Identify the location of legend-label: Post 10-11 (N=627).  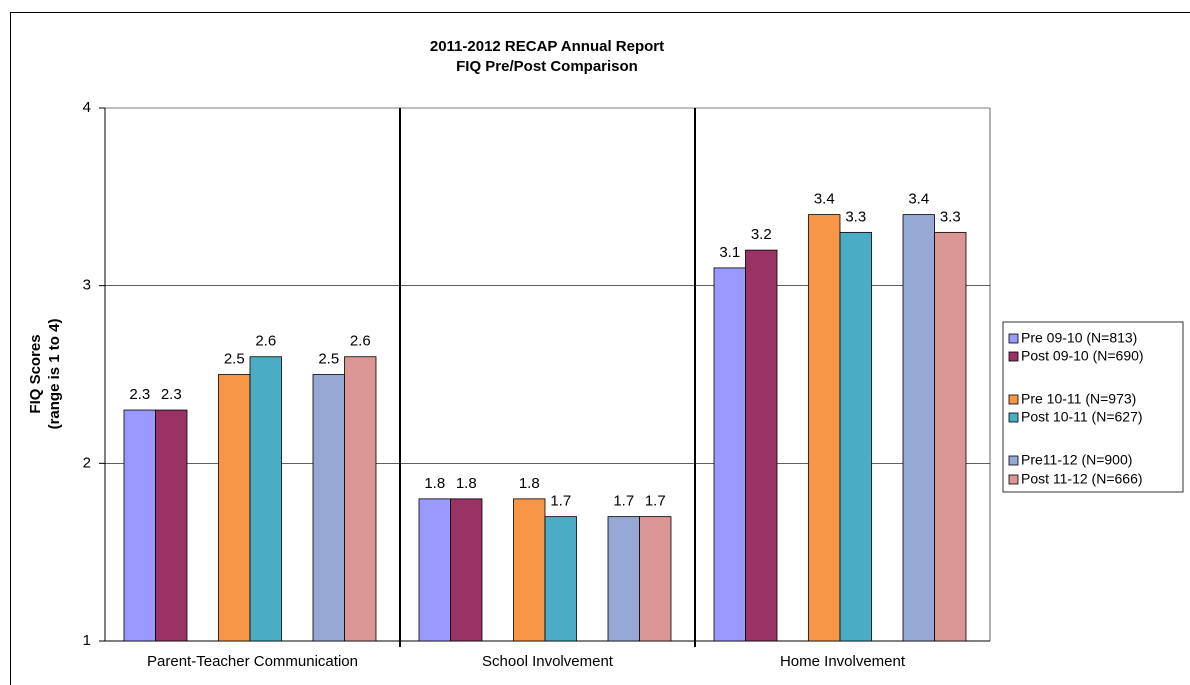
(1082, 417).